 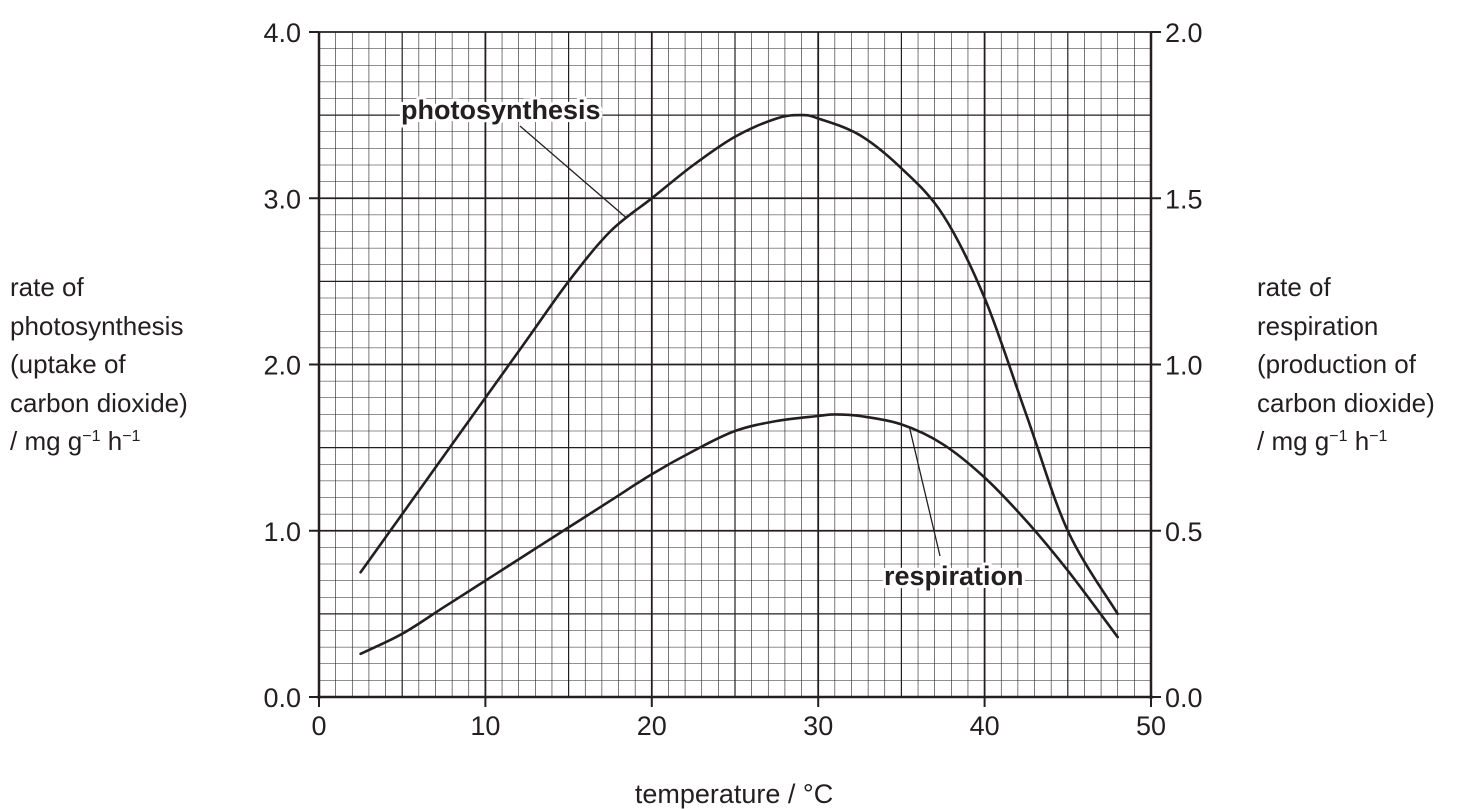 I want to click on left-y-label-line-2: photosynthesis, so click(x=97, y=325).